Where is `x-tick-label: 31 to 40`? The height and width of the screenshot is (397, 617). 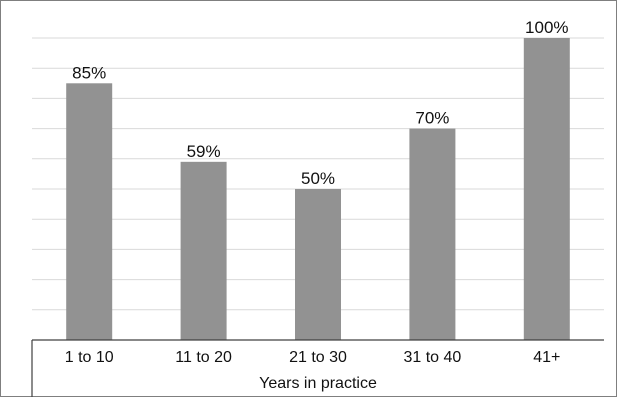
x-tick-label: 31 to 40 is located at coordinates (432, 357).